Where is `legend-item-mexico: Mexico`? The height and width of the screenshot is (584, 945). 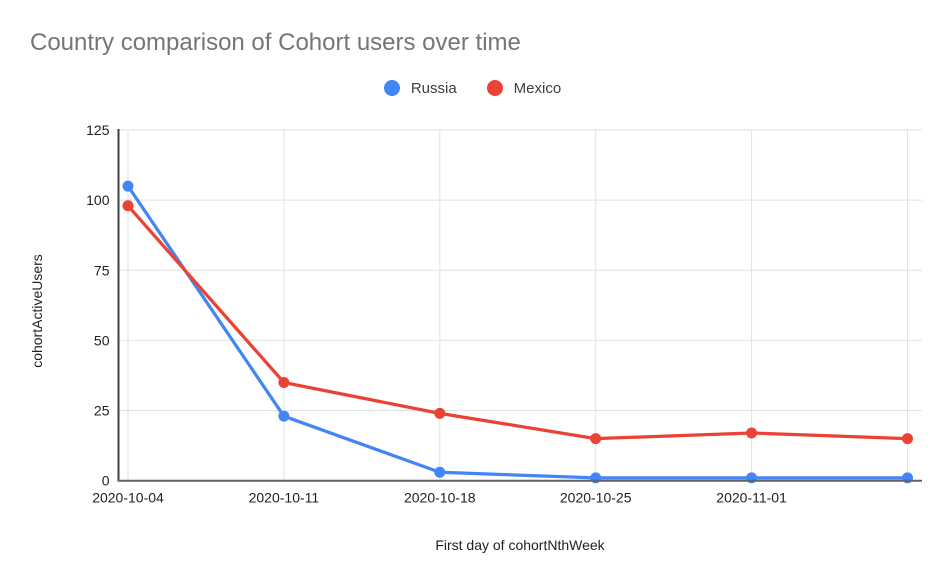 legend-item-mexico: Mexico is located at coordinates (524, 88).